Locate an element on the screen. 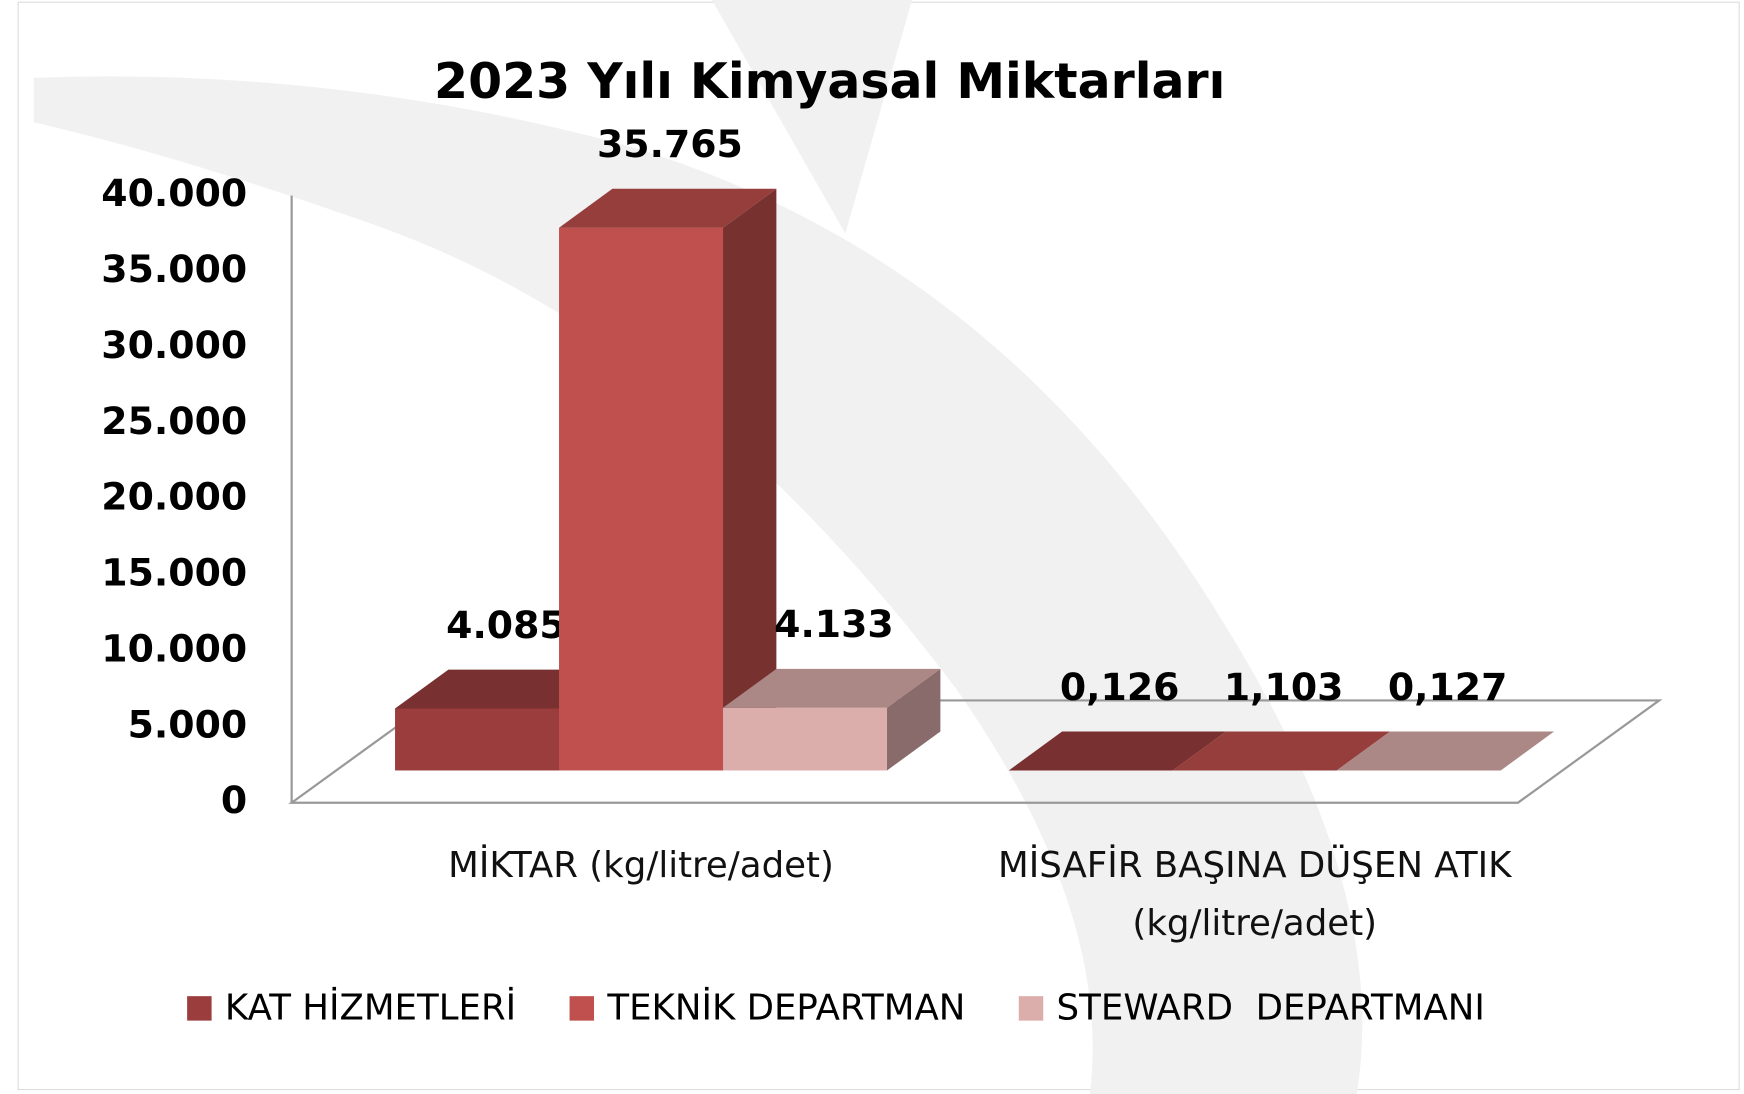 The height and width of the screenshot is (1094, 1744). y-tick-label: 25.000 is located at coordinates (174, 421).